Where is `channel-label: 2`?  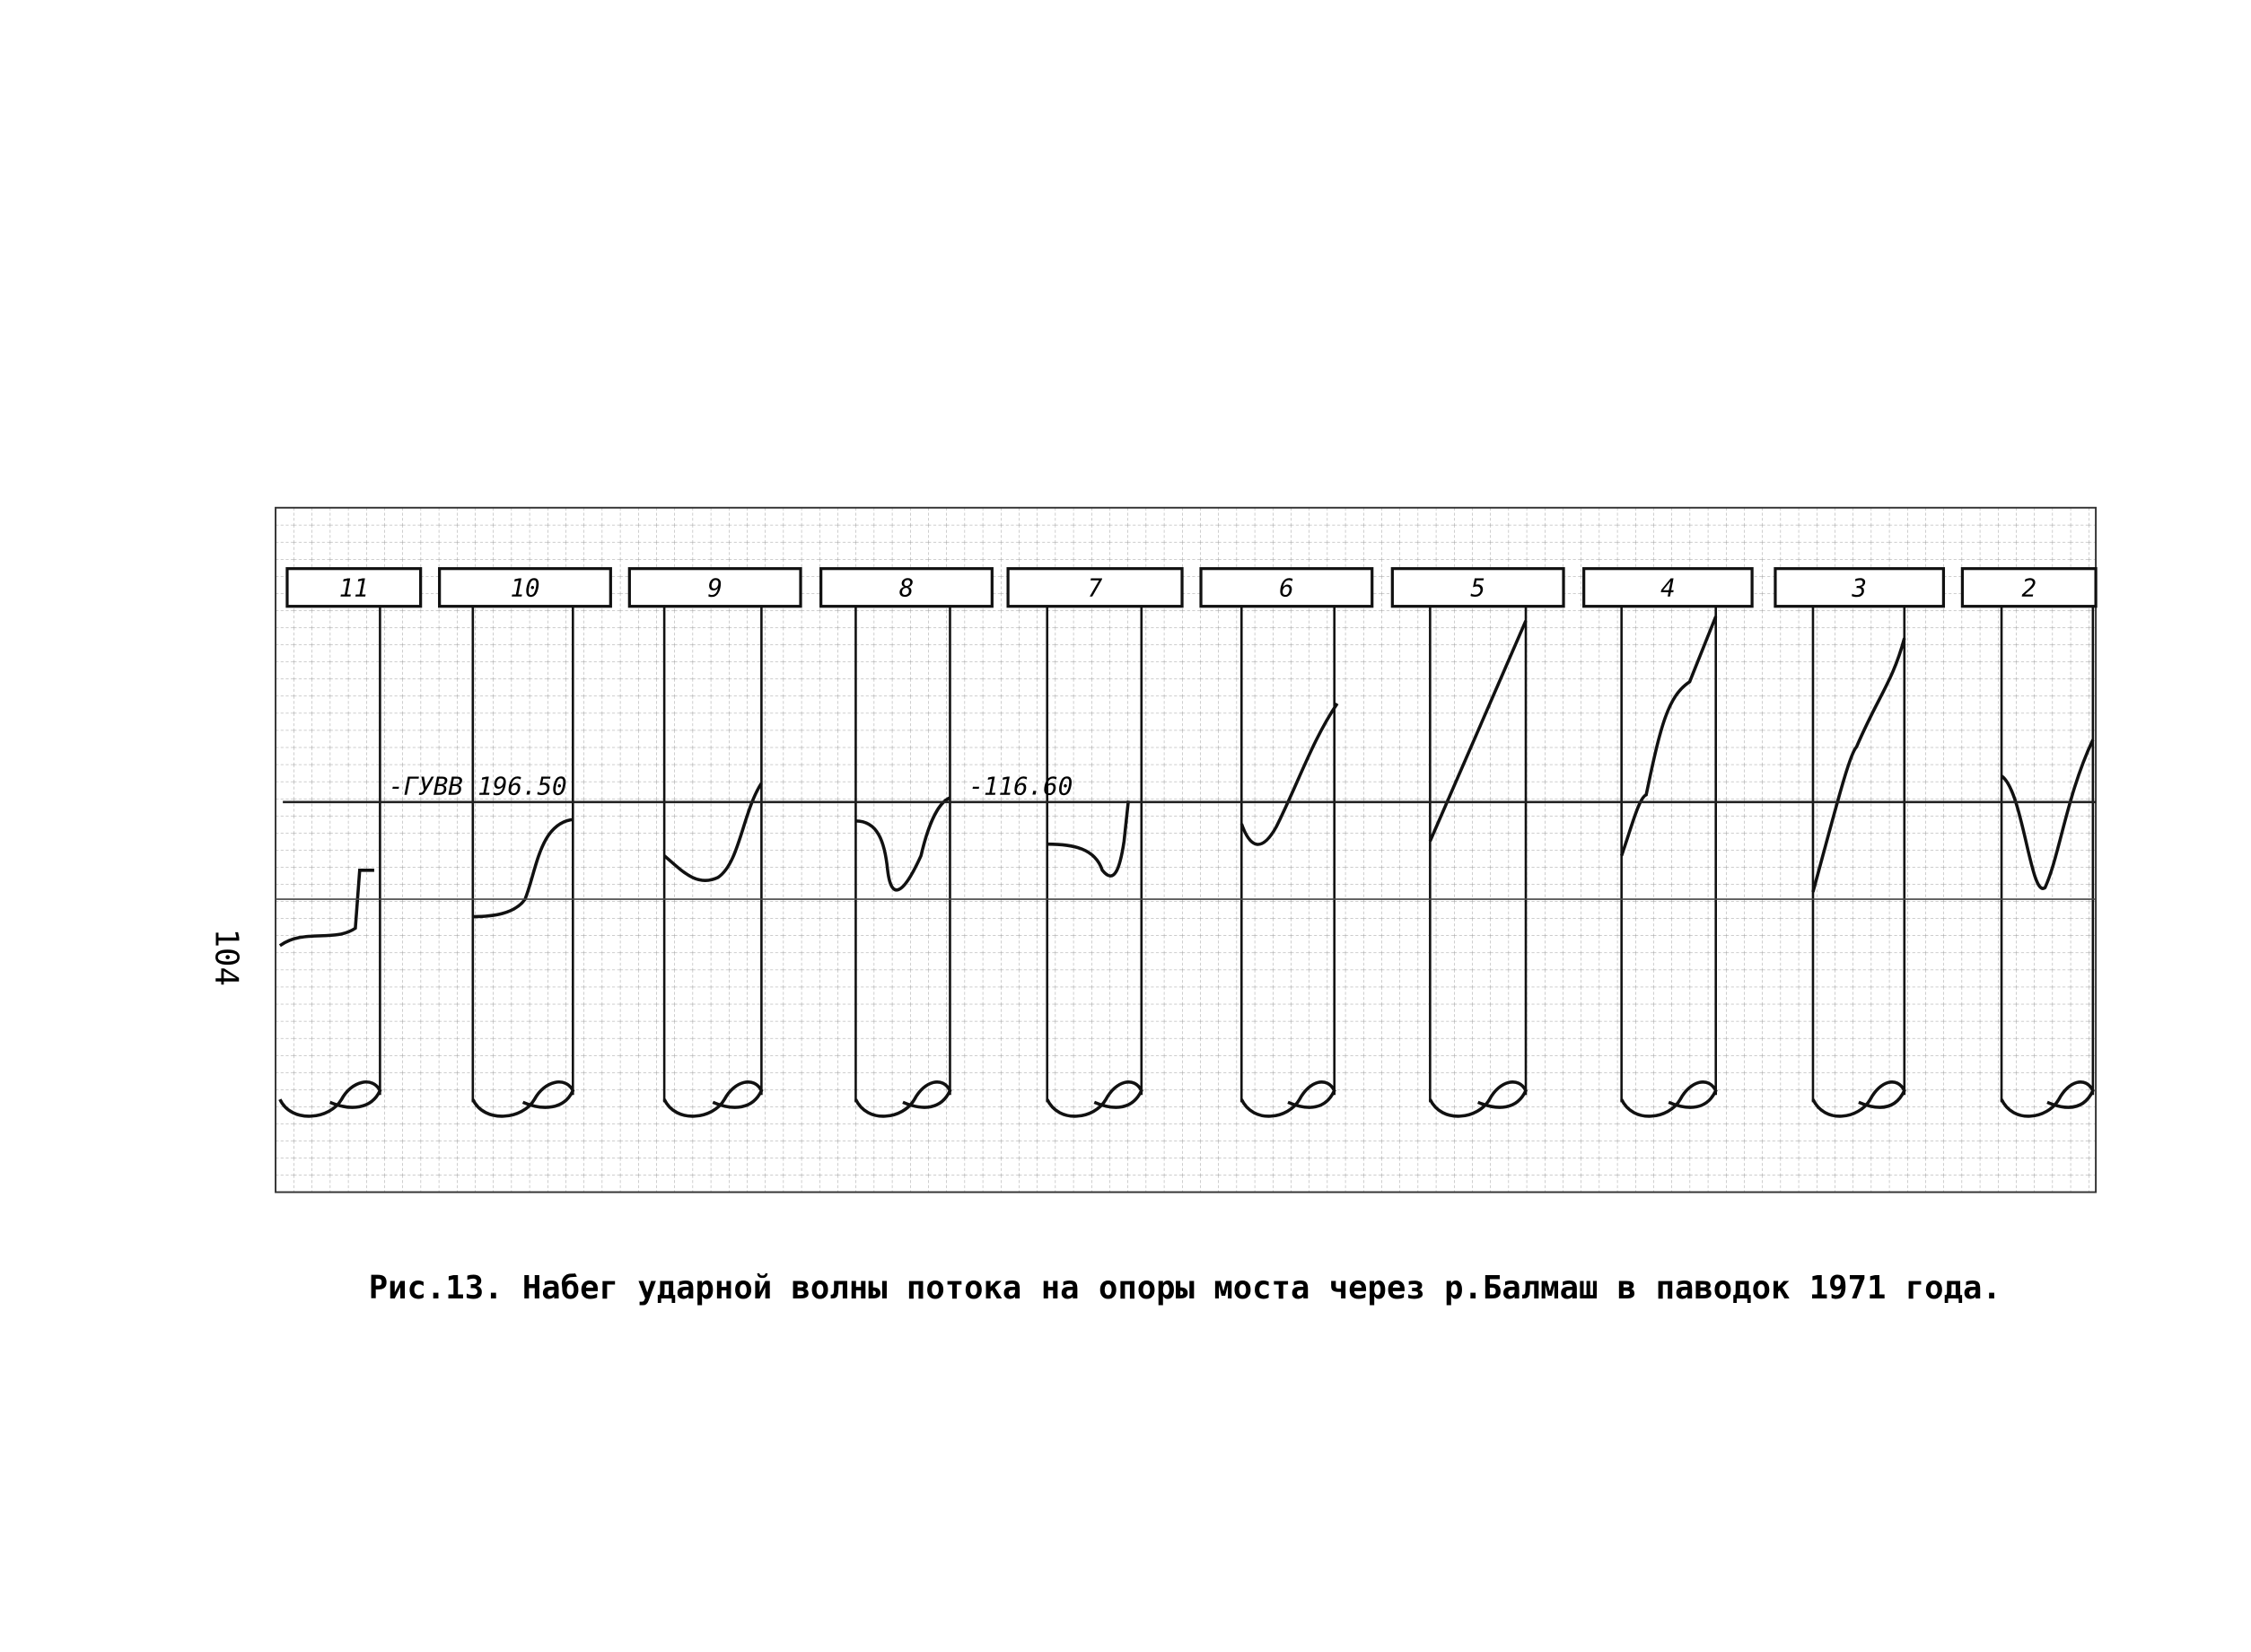 channel-label: 2 is located at coordinates (2028, 588).